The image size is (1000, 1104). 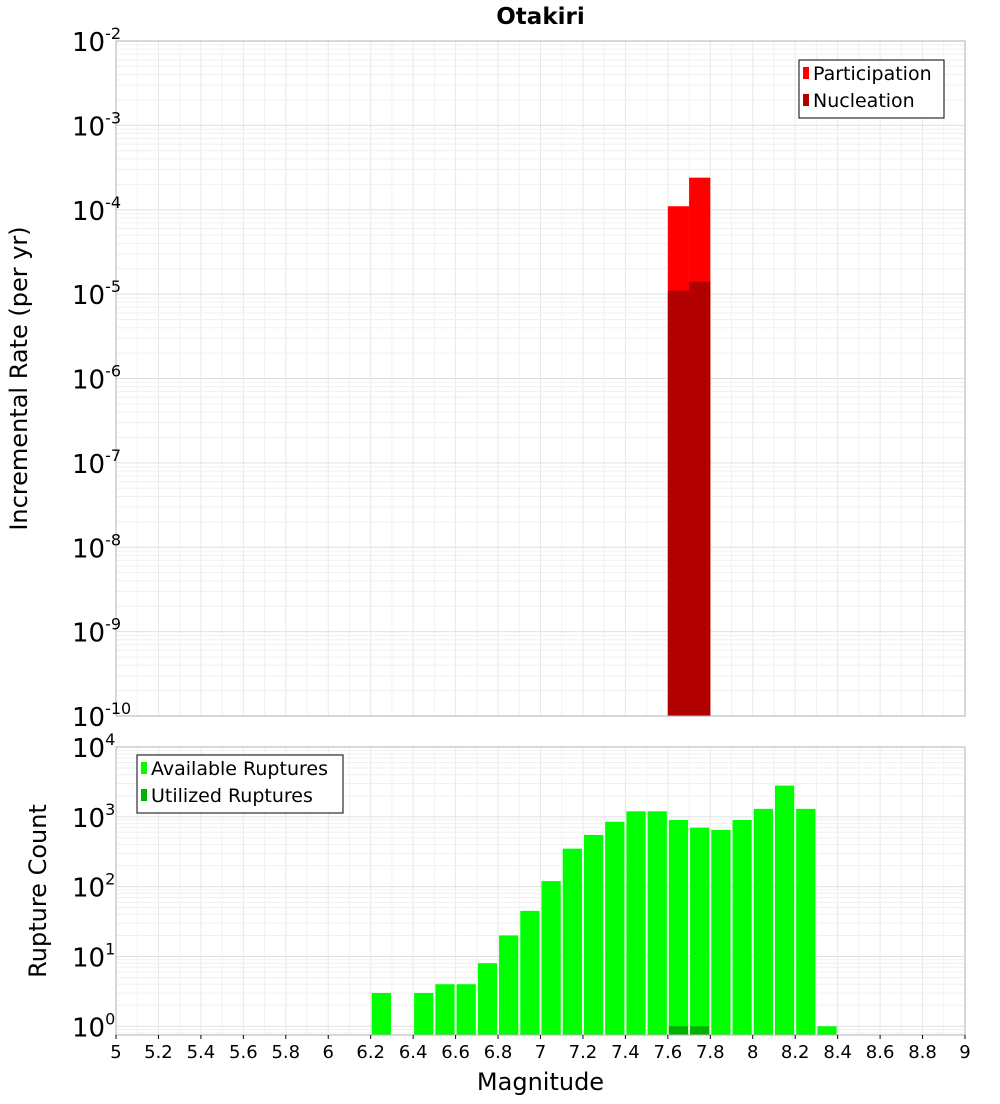 I want to click on x-tick-label: 8.8, so click(x=922, y=1052).